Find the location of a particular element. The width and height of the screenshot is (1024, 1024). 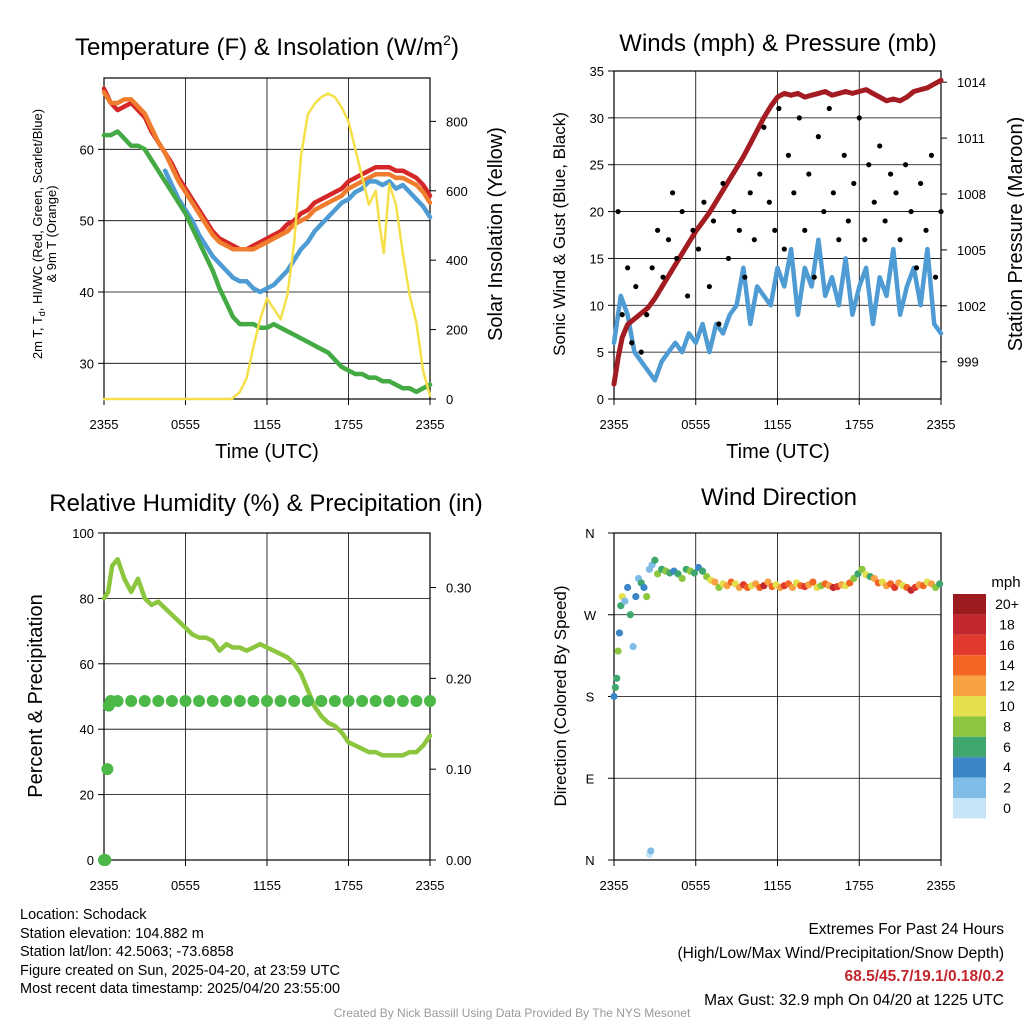

wind-line is located at coordinates (777, 310).